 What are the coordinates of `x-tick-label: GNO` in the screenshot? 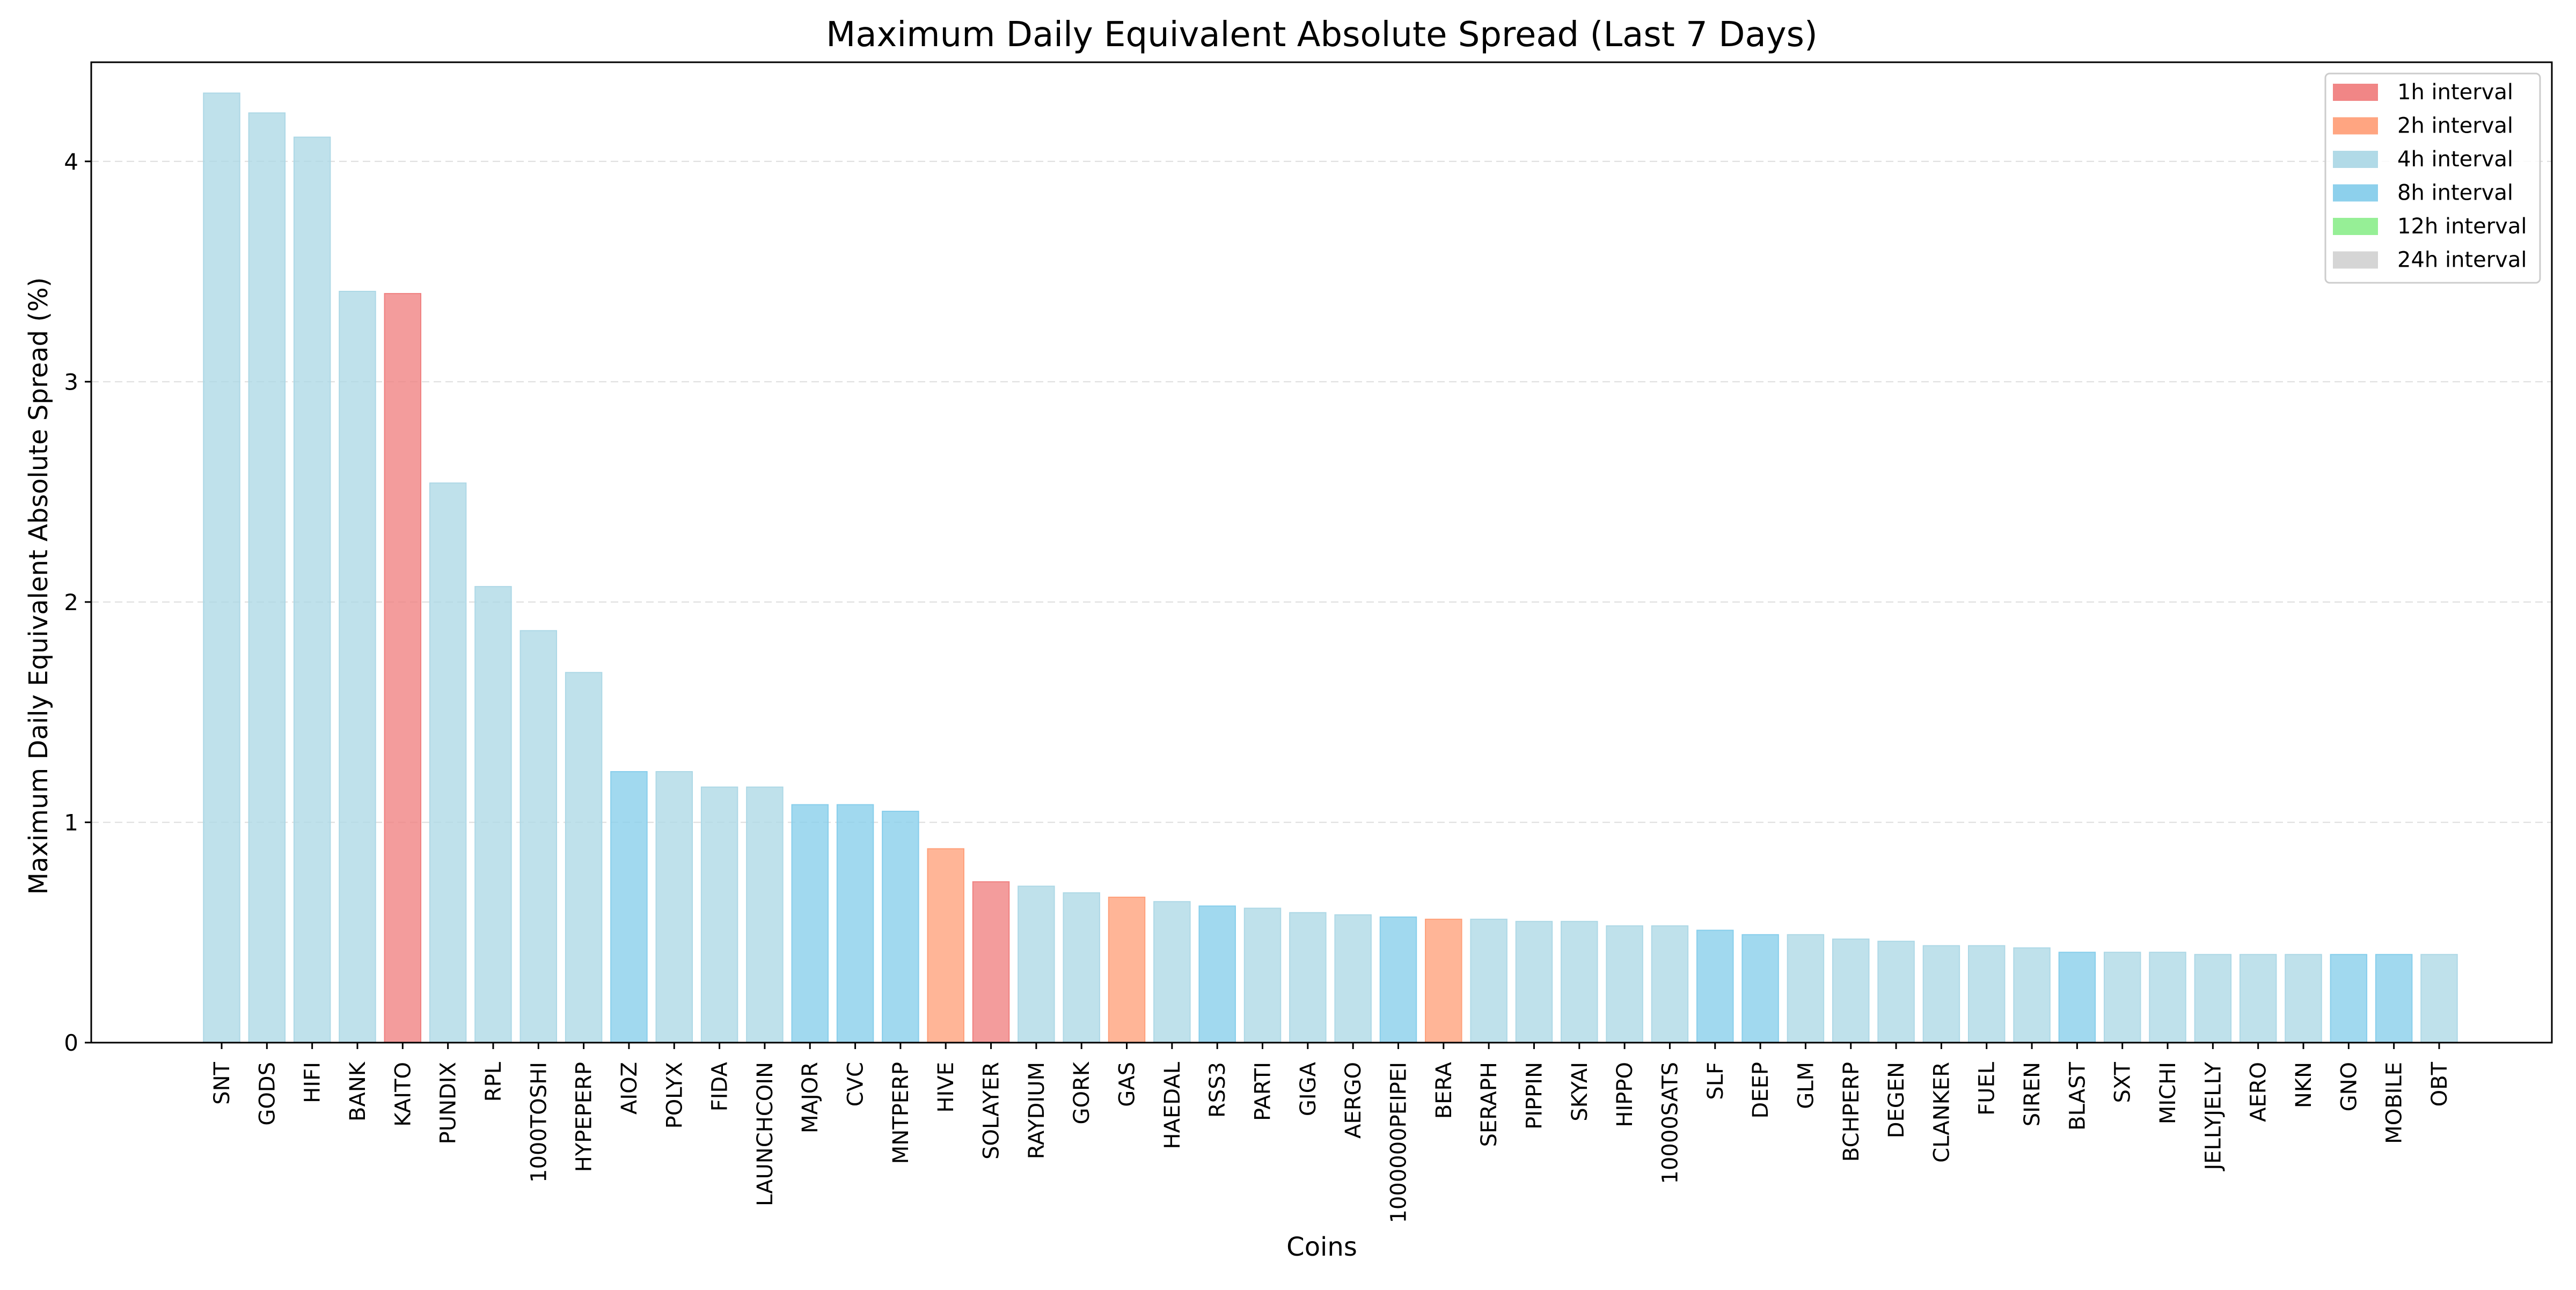 It's located at (2349, 1086).